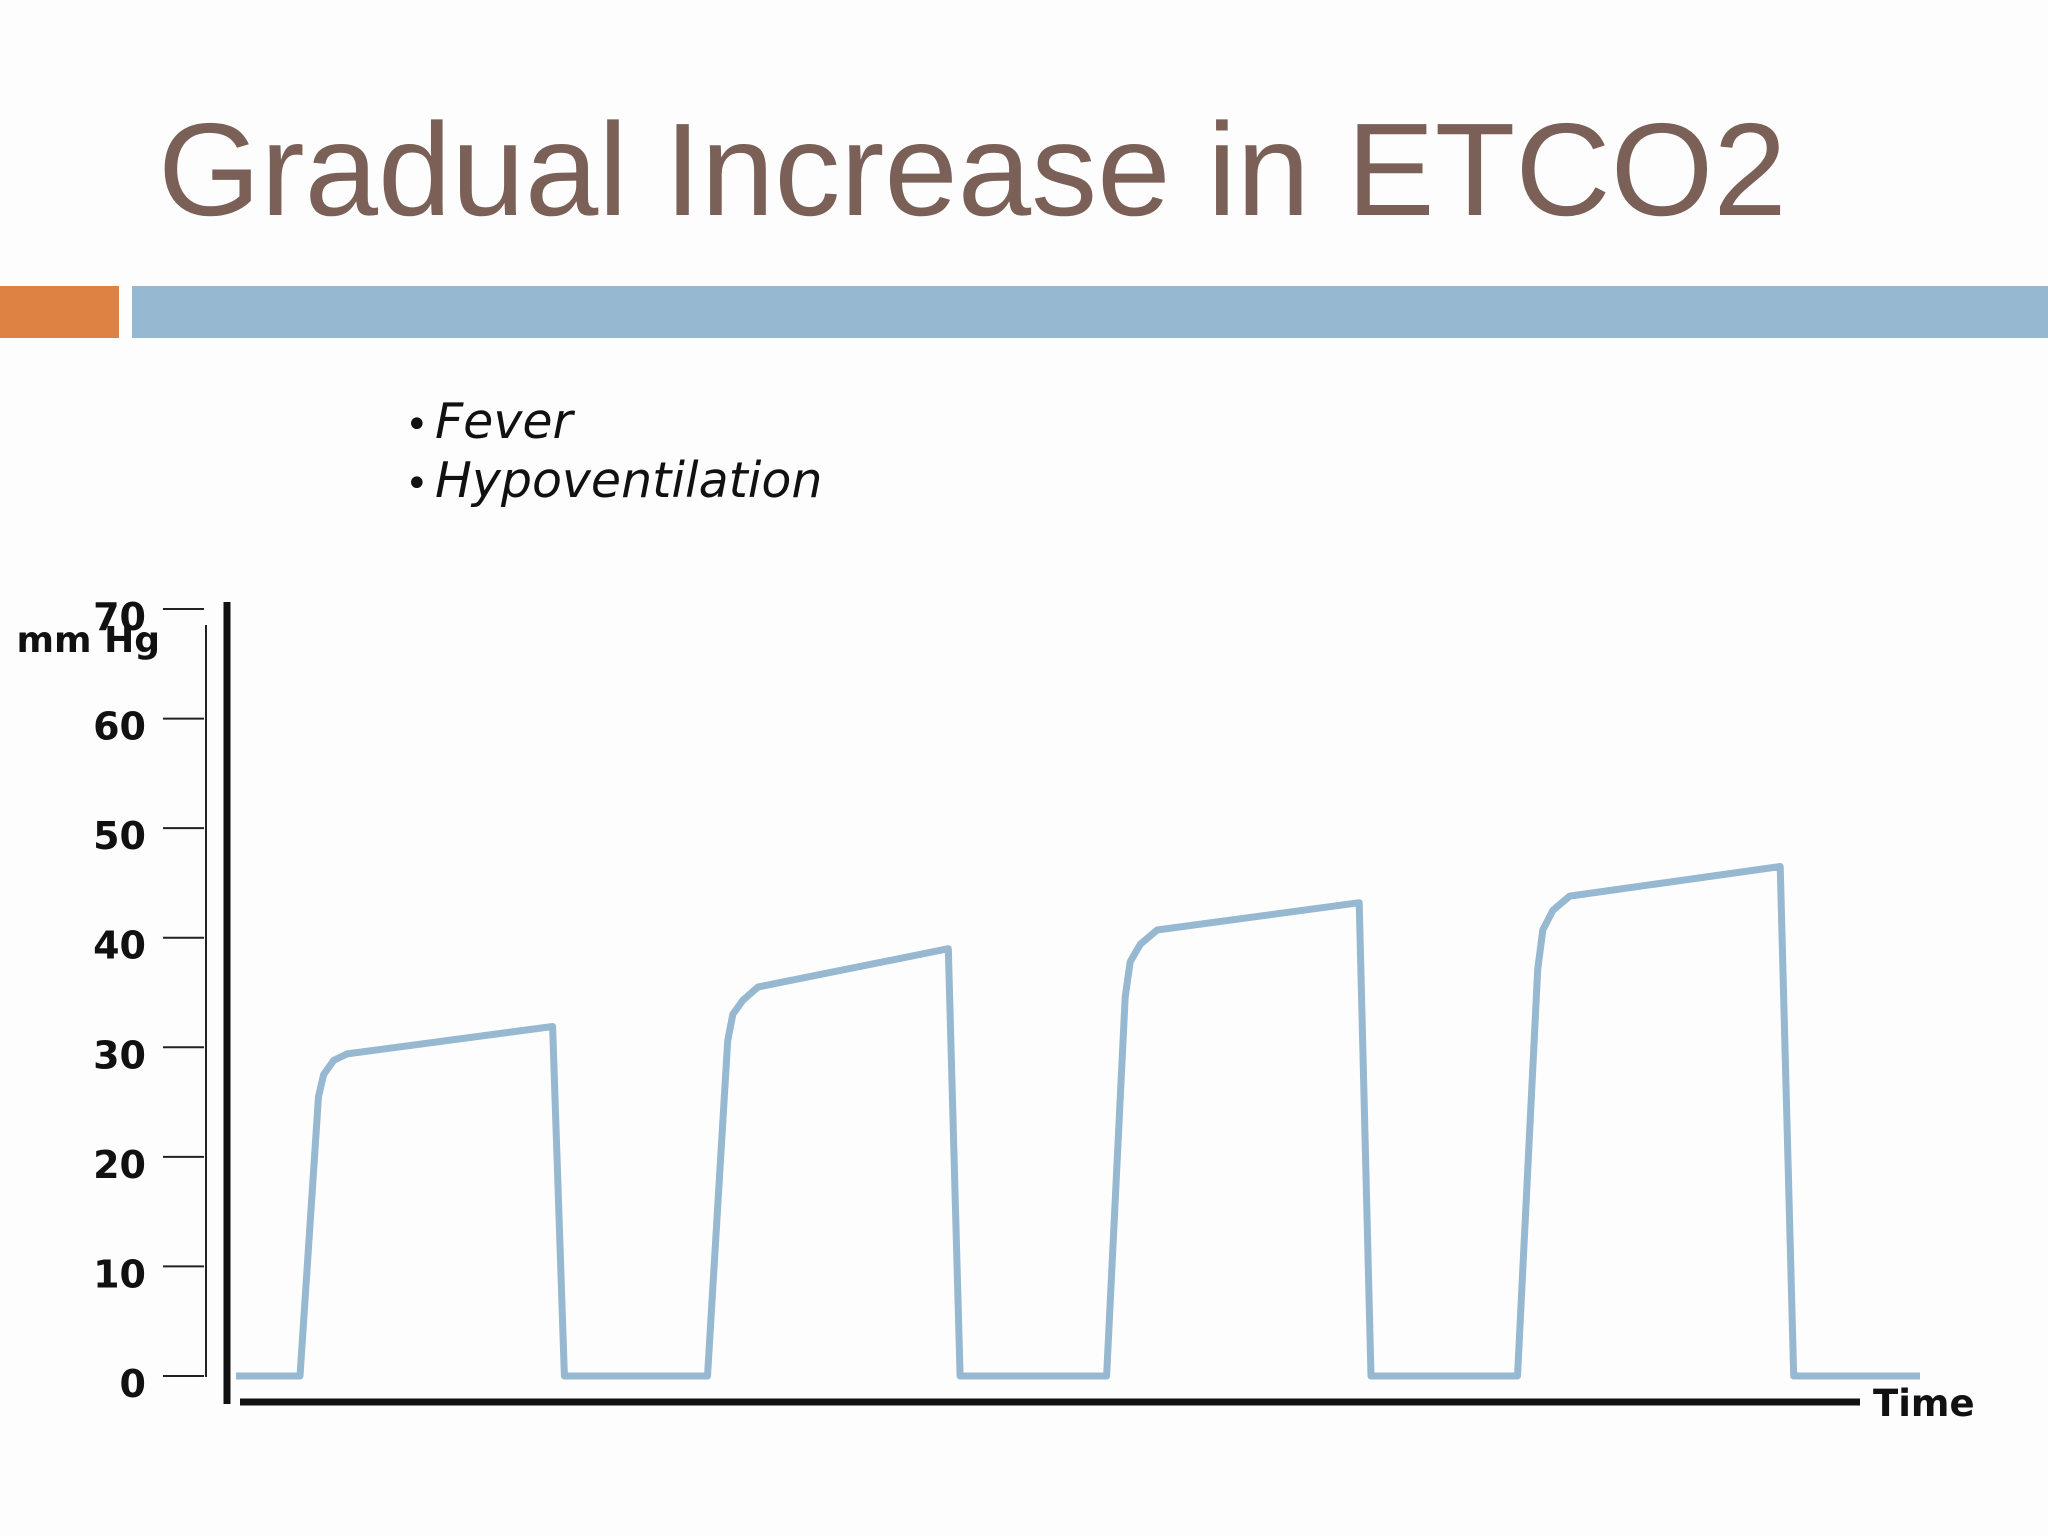  Describe the element at coordinates (148, 1000) in the screenshot. I see `y-axis-ticks: 0 10 20 30 40 50 60 70` at that location.